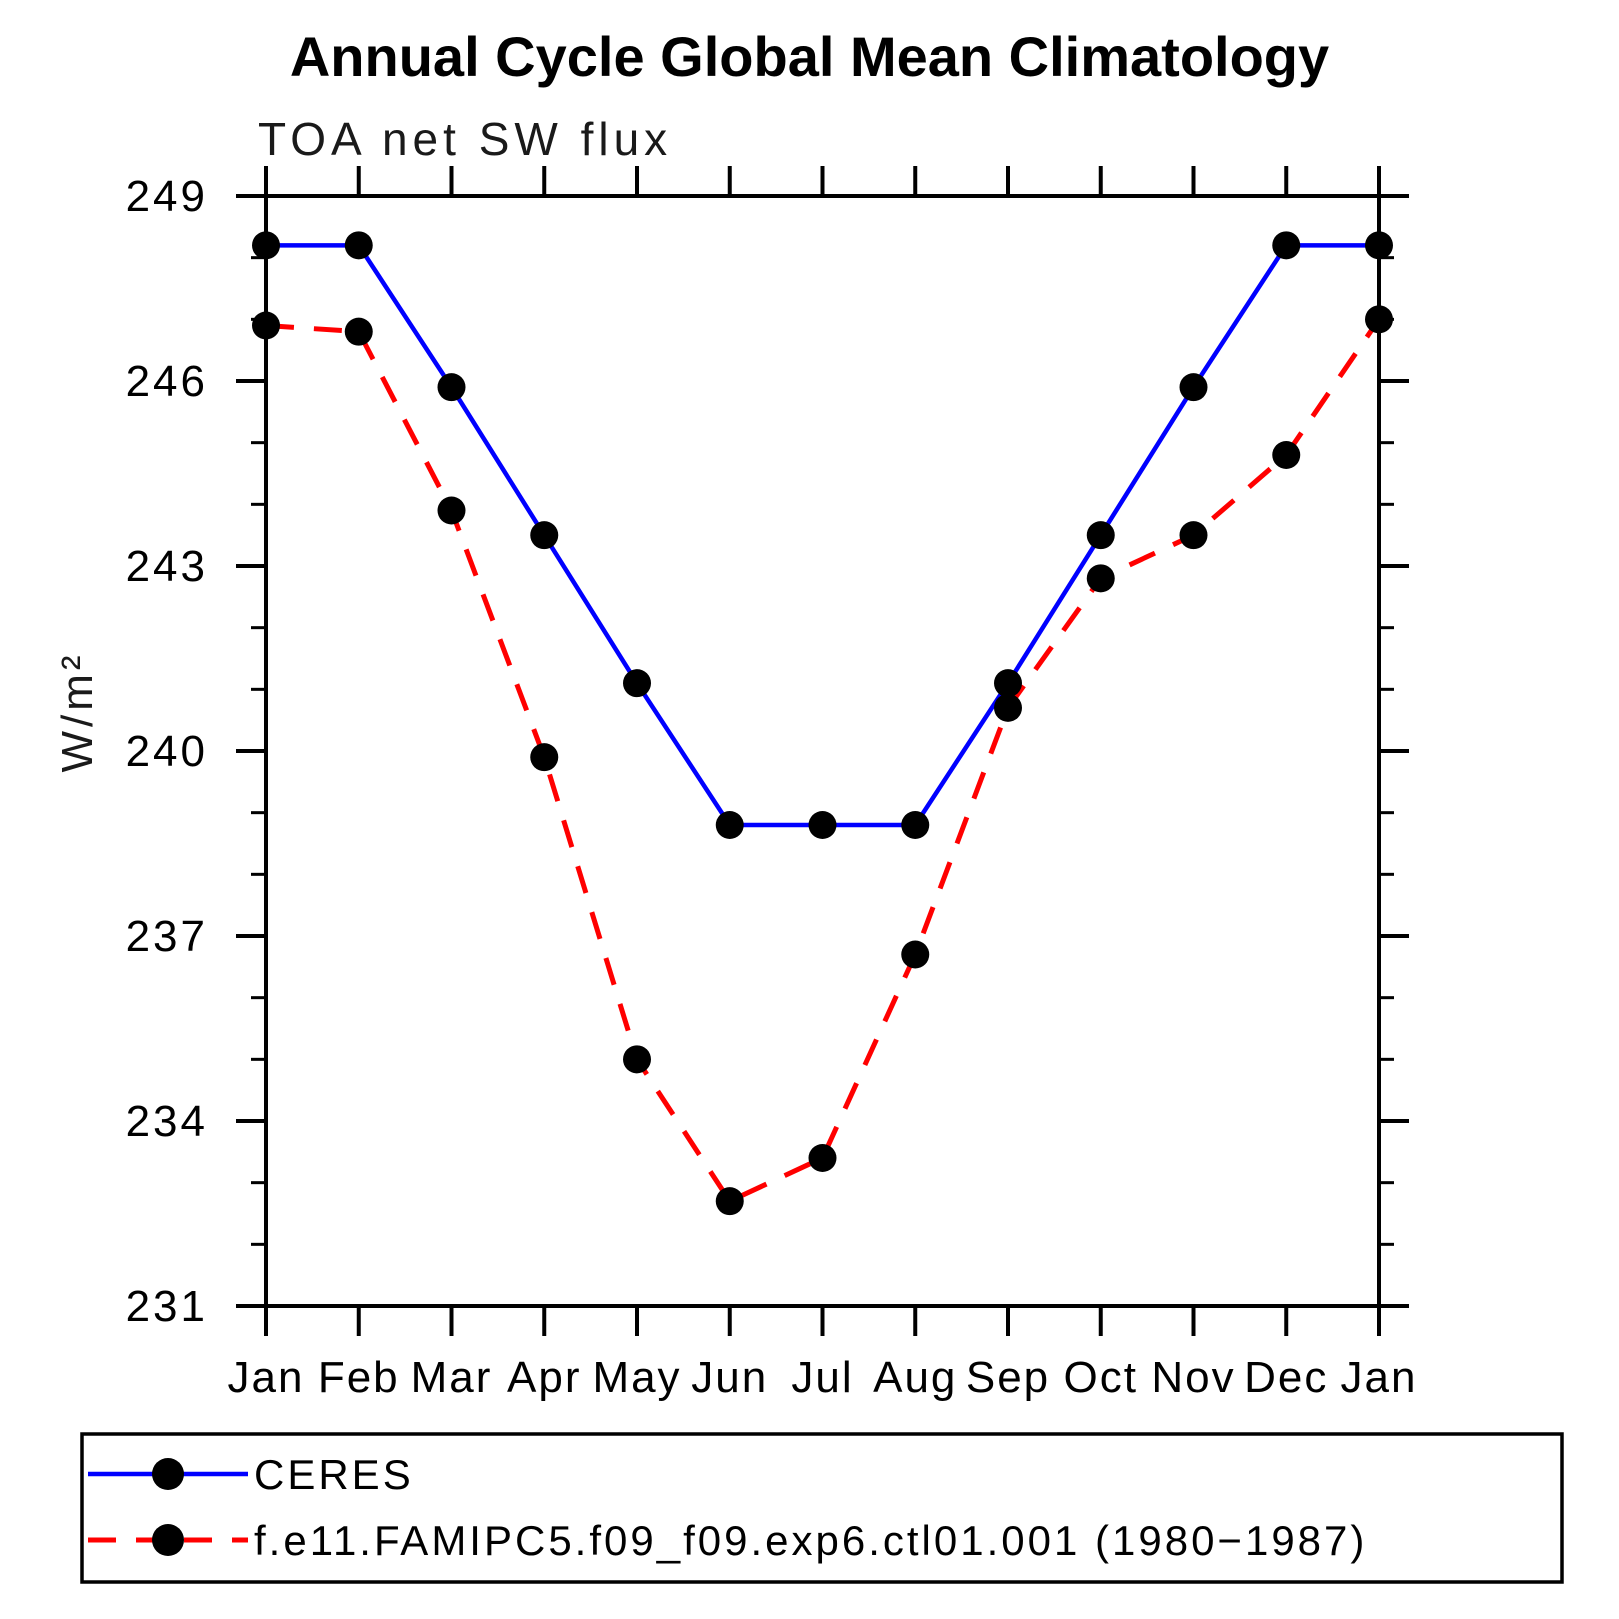  What do you see at coordinates (167, 751) in the screenshot?
I see `y-tick-label: 240` at bounding box center [167, 751].